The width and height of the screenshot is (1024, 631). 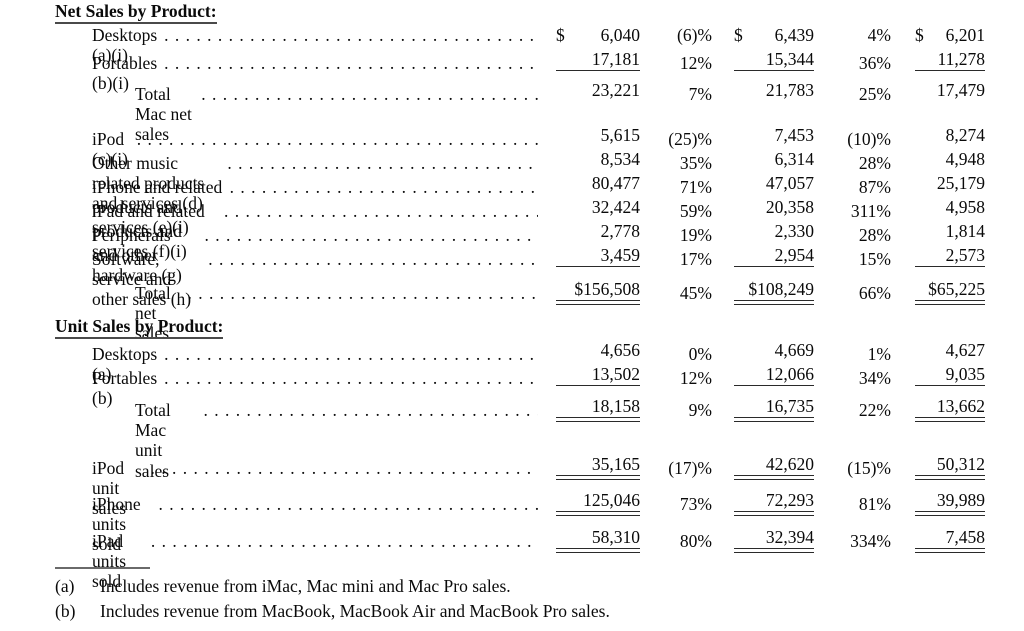 I want to click on change-col2: 28%, so click(x=852, y=163).